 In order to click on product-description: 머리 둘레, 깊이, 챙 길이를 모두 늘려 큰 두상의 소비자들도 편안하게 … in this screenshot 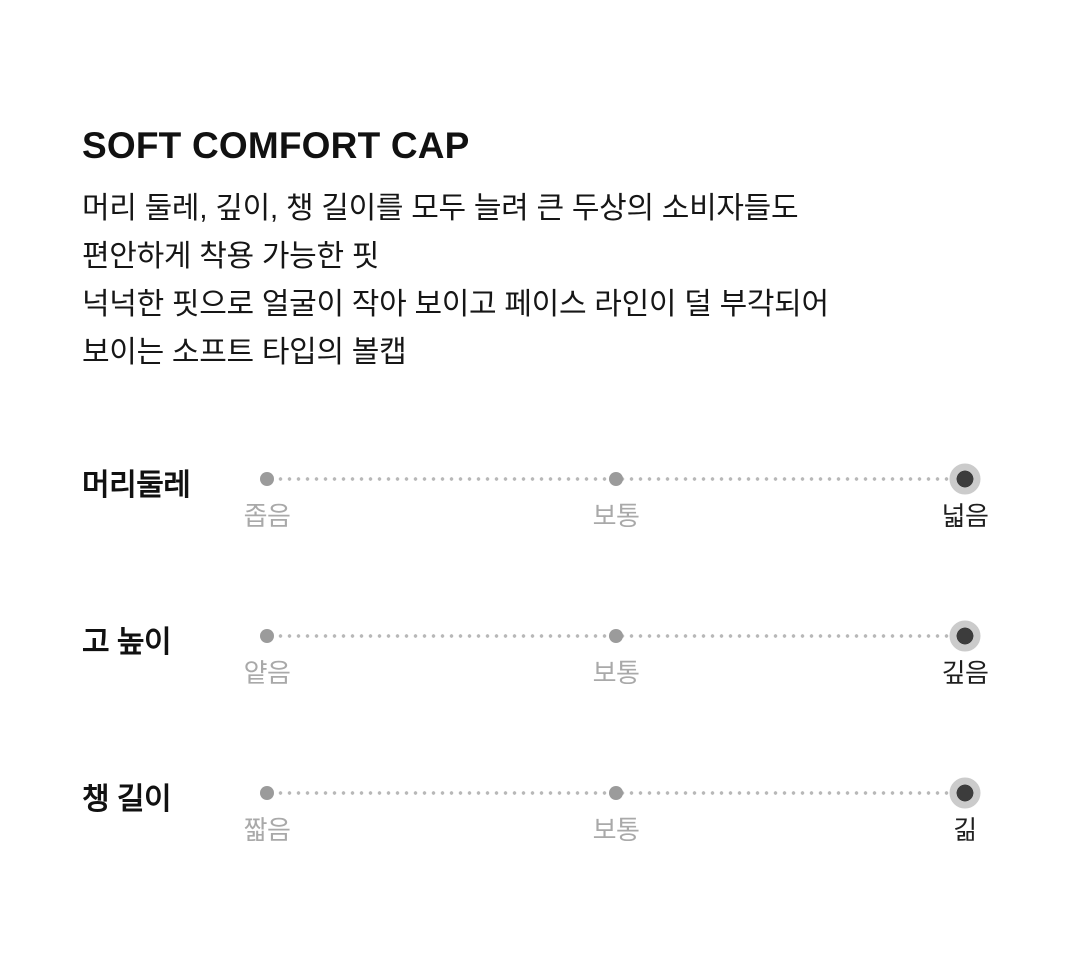, I will do `click(455, 280)`.